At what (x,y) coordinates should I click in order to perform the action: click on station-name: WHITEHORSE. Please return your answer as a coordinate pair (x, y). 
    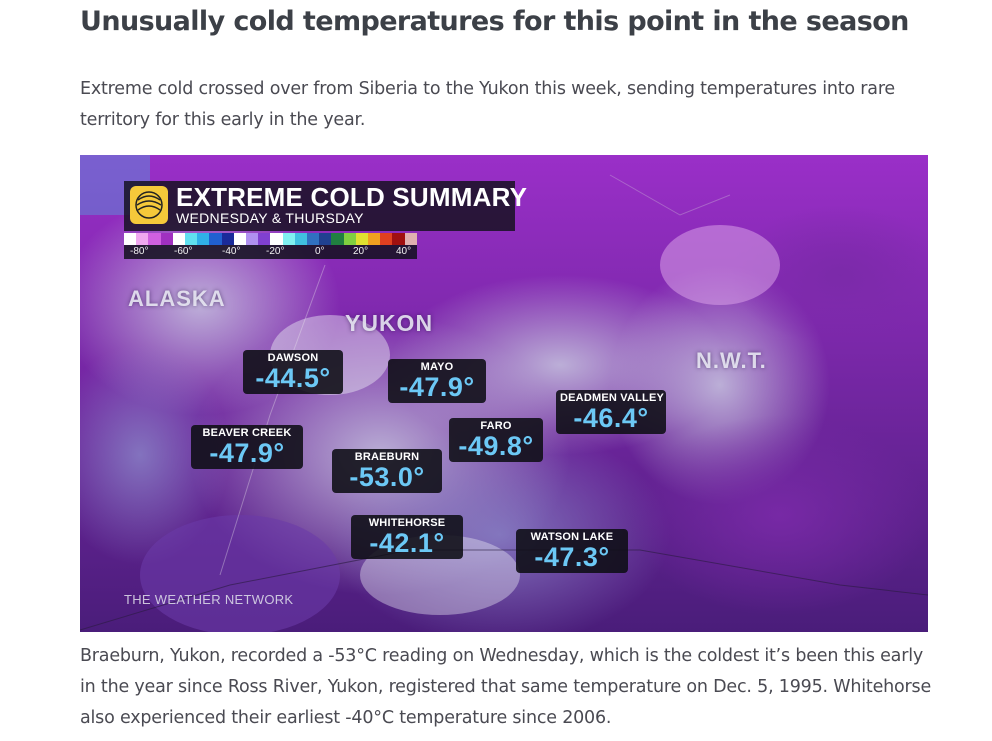
    Looking at the image, I should click on (407, 523).